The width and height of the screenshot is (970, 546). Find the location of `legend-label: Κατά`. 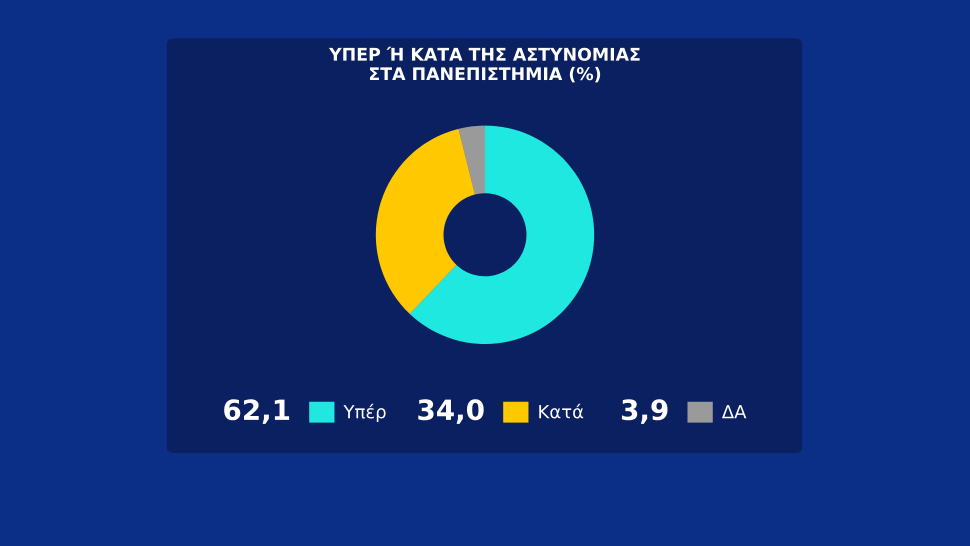

legend-label: Κατά is located at coordinates (561, 411).